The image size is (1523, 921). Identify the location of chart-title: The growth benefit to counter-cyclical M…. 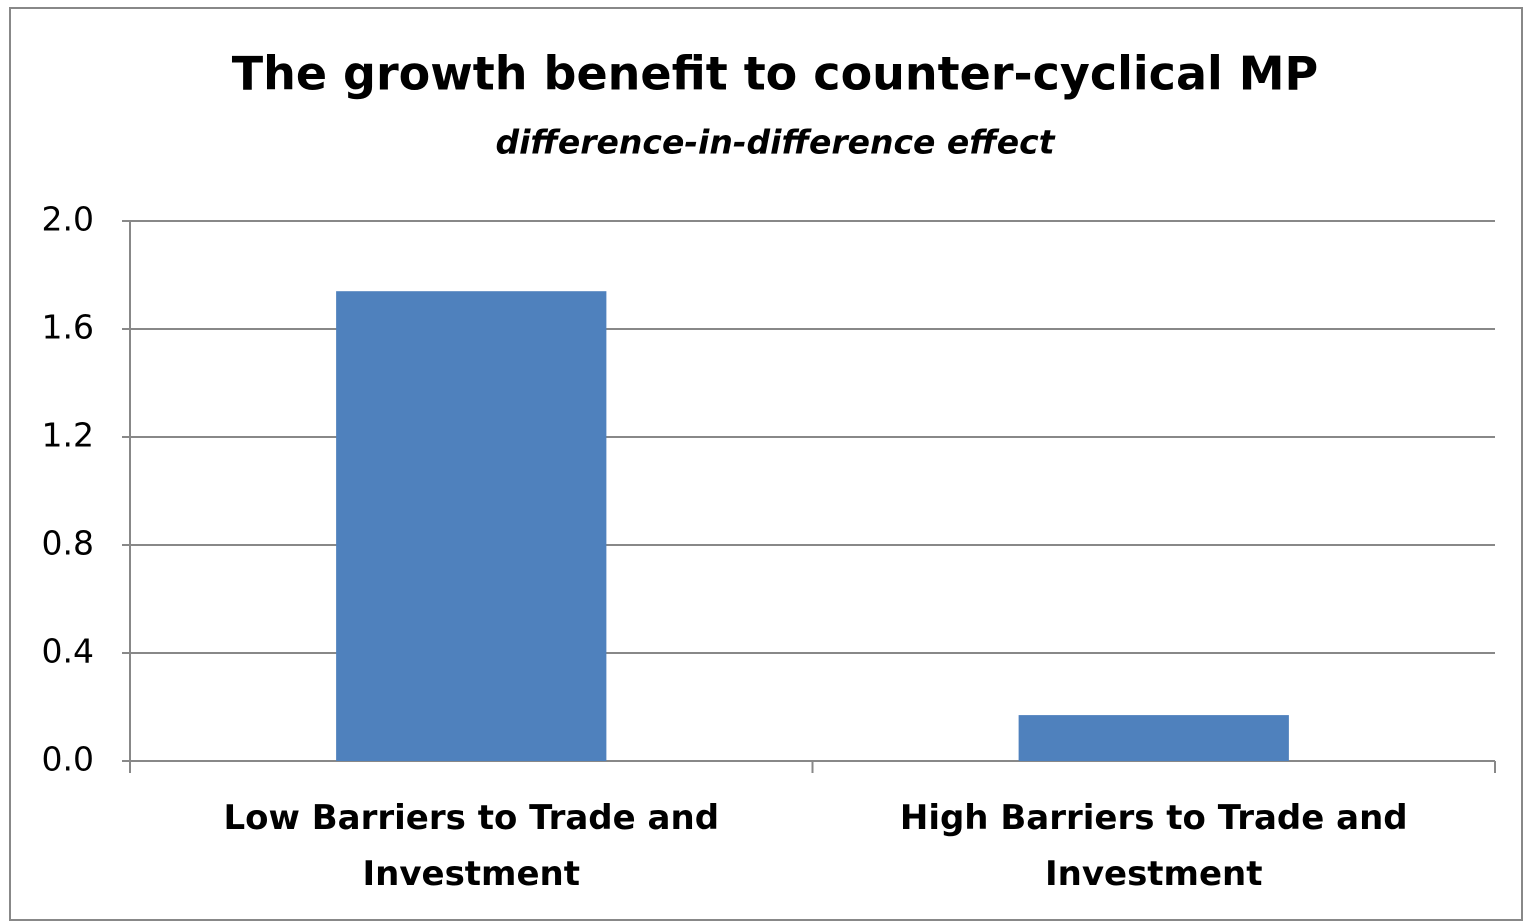
(775, 74).